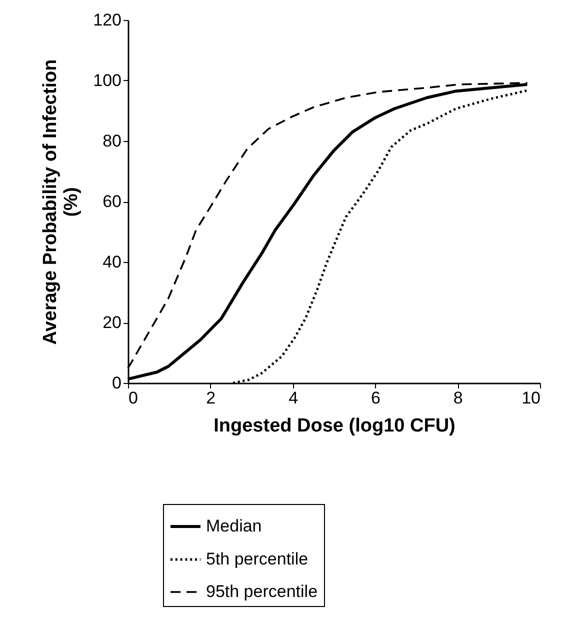 The image size is (566, 625). I want to click on x-tick-label: 2, so click(211, 398).